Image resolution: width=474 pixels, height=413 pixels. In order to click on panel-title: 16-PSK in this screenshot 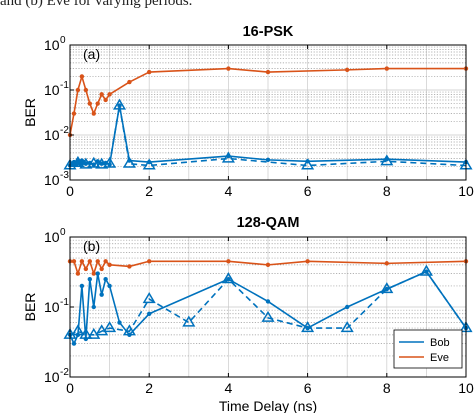, I will do `click(268, 32)`.